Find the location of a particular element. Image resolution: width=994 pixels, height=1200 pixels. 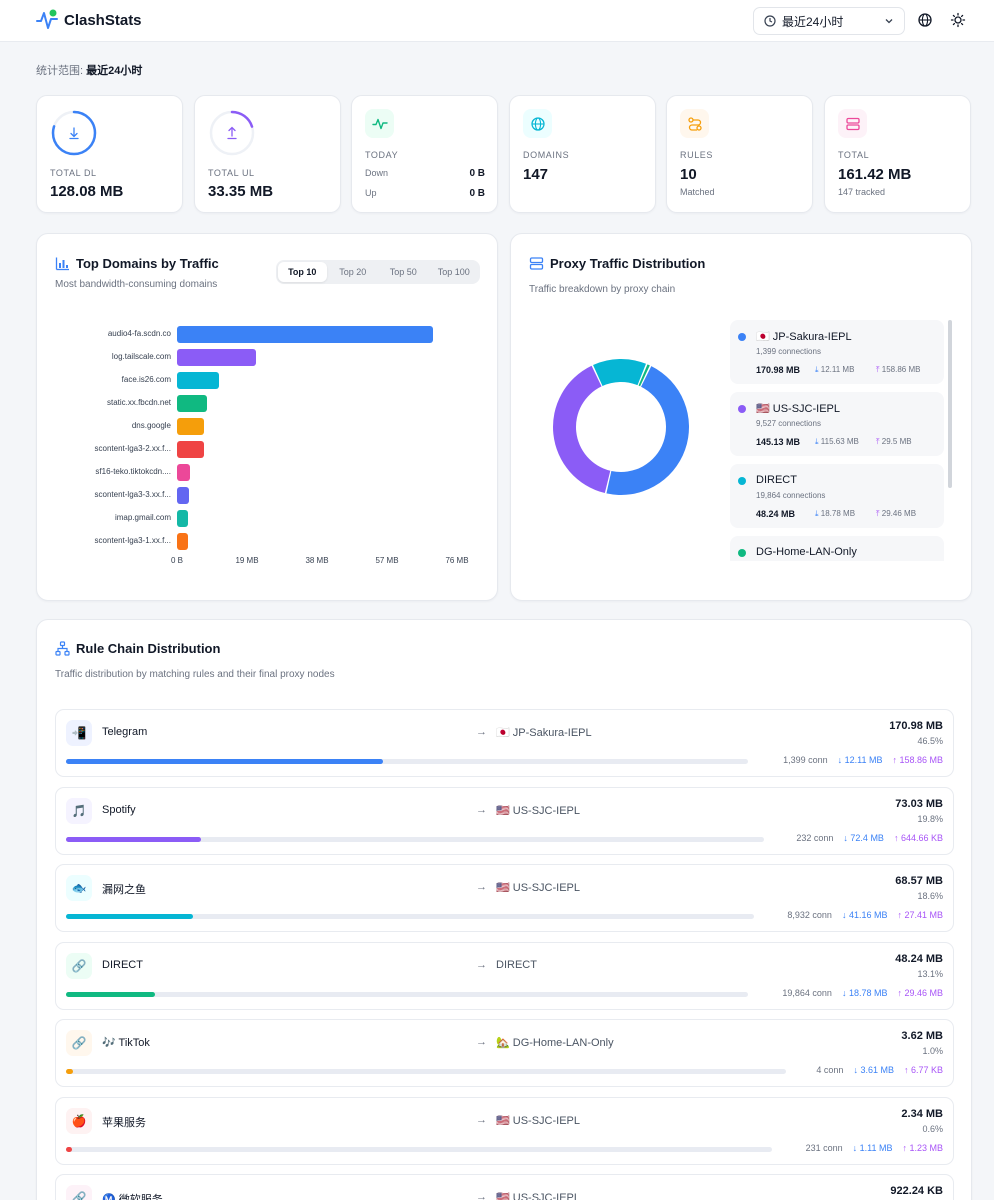

activity-icon is located at coordinates (379, 123).